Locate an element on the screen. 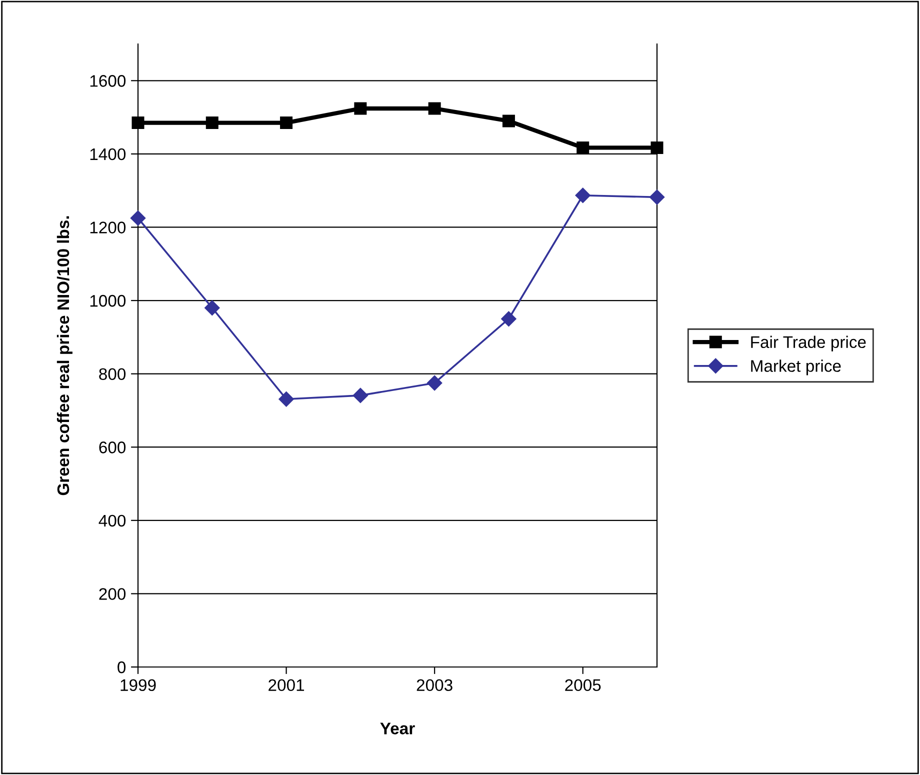 Image resolution: width=920 pixels, height=775 pixels. x-axis-title: Year is located at coordinates (397, 728).